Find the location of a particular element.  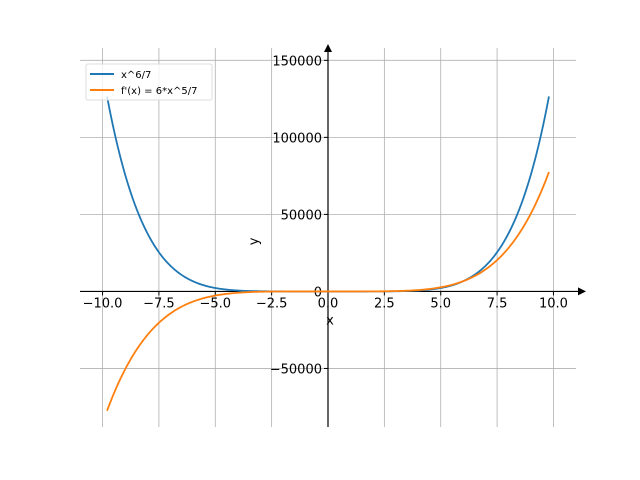

x-tick-label-6: 5.0 is located at coordinates (440, 303).